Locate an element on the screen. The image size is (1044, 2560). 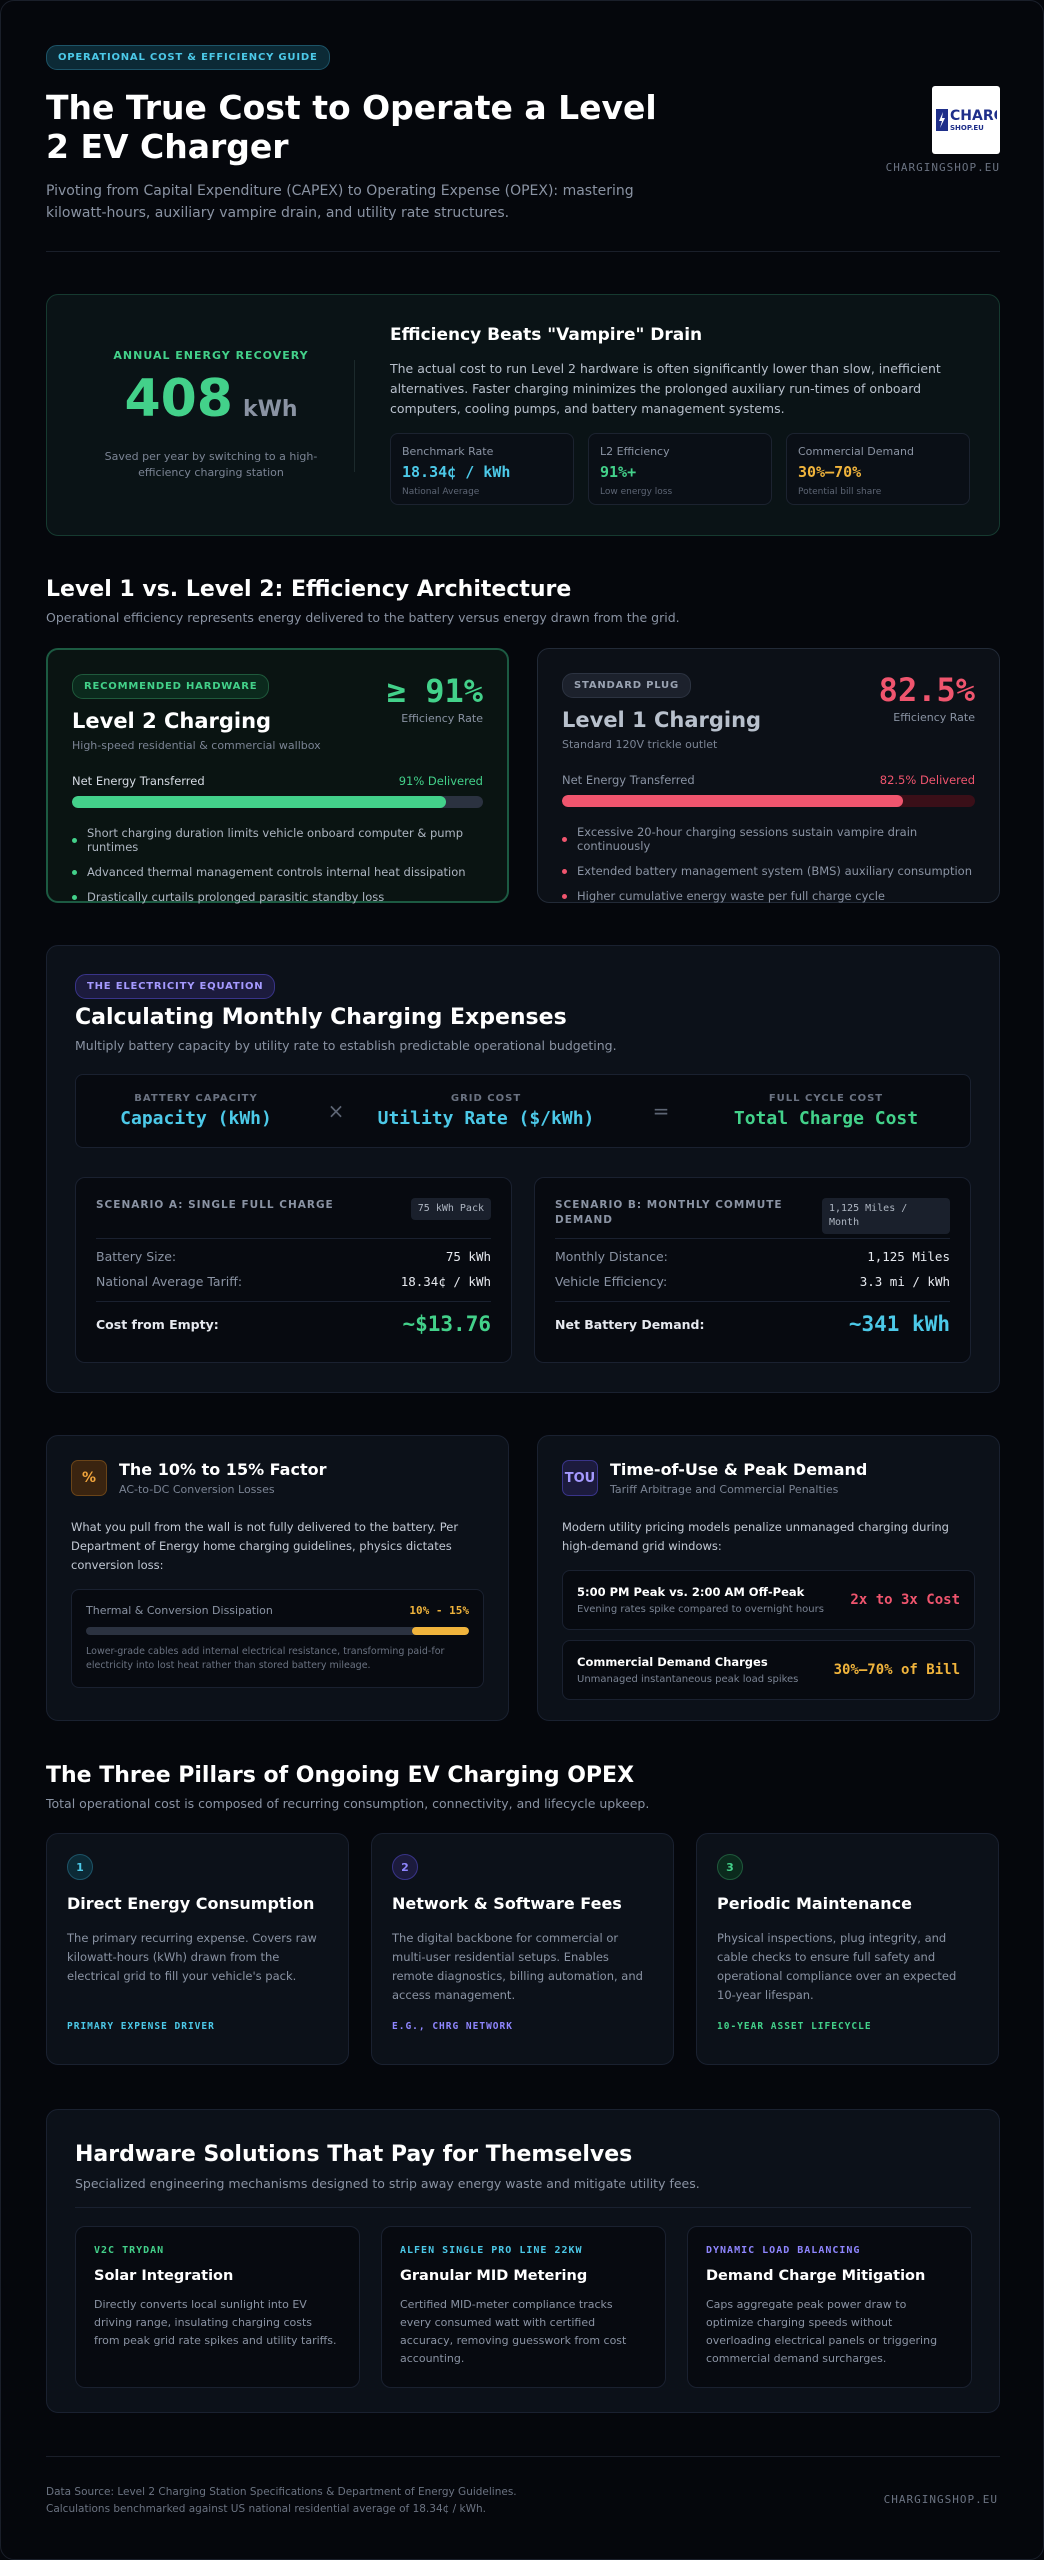
stat-card-efficiency: L2 Efficiency 91%+ Low energy loss is located at coordinates (680, 469).